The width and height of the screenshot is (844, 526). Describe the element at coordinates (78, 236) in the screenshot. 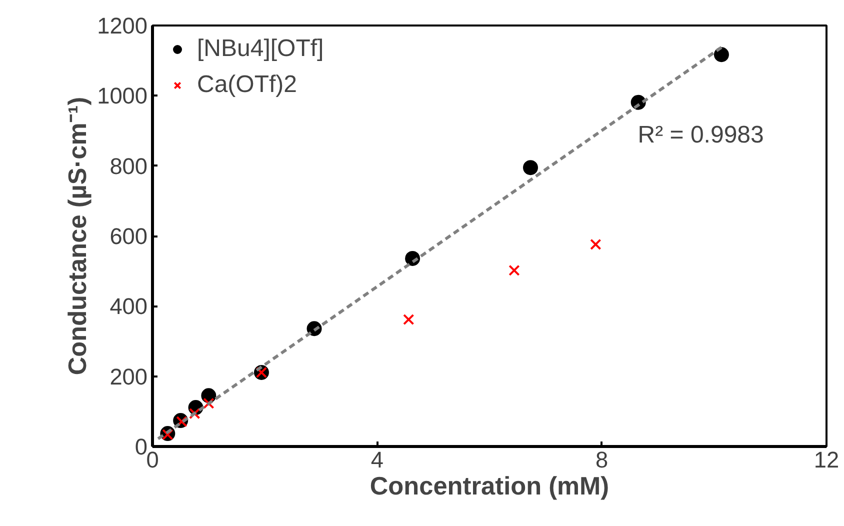

I see `y-axis-title: Conductance (µS·cm⁻¹)` at that location.